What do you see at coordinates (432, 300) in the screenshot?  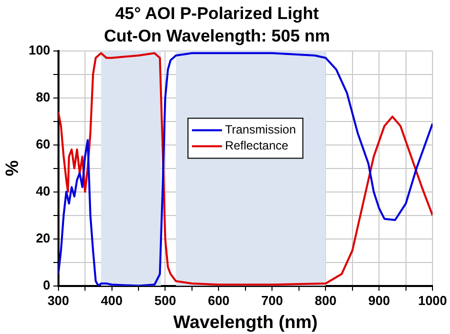 I see `x-tick-label: 1000` at bounding box center [432, 300].